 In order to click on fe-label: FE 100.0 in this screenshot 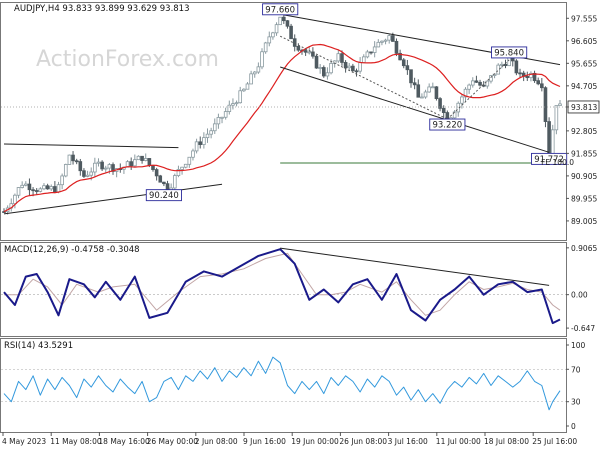, I will do `click(557, 162)`.